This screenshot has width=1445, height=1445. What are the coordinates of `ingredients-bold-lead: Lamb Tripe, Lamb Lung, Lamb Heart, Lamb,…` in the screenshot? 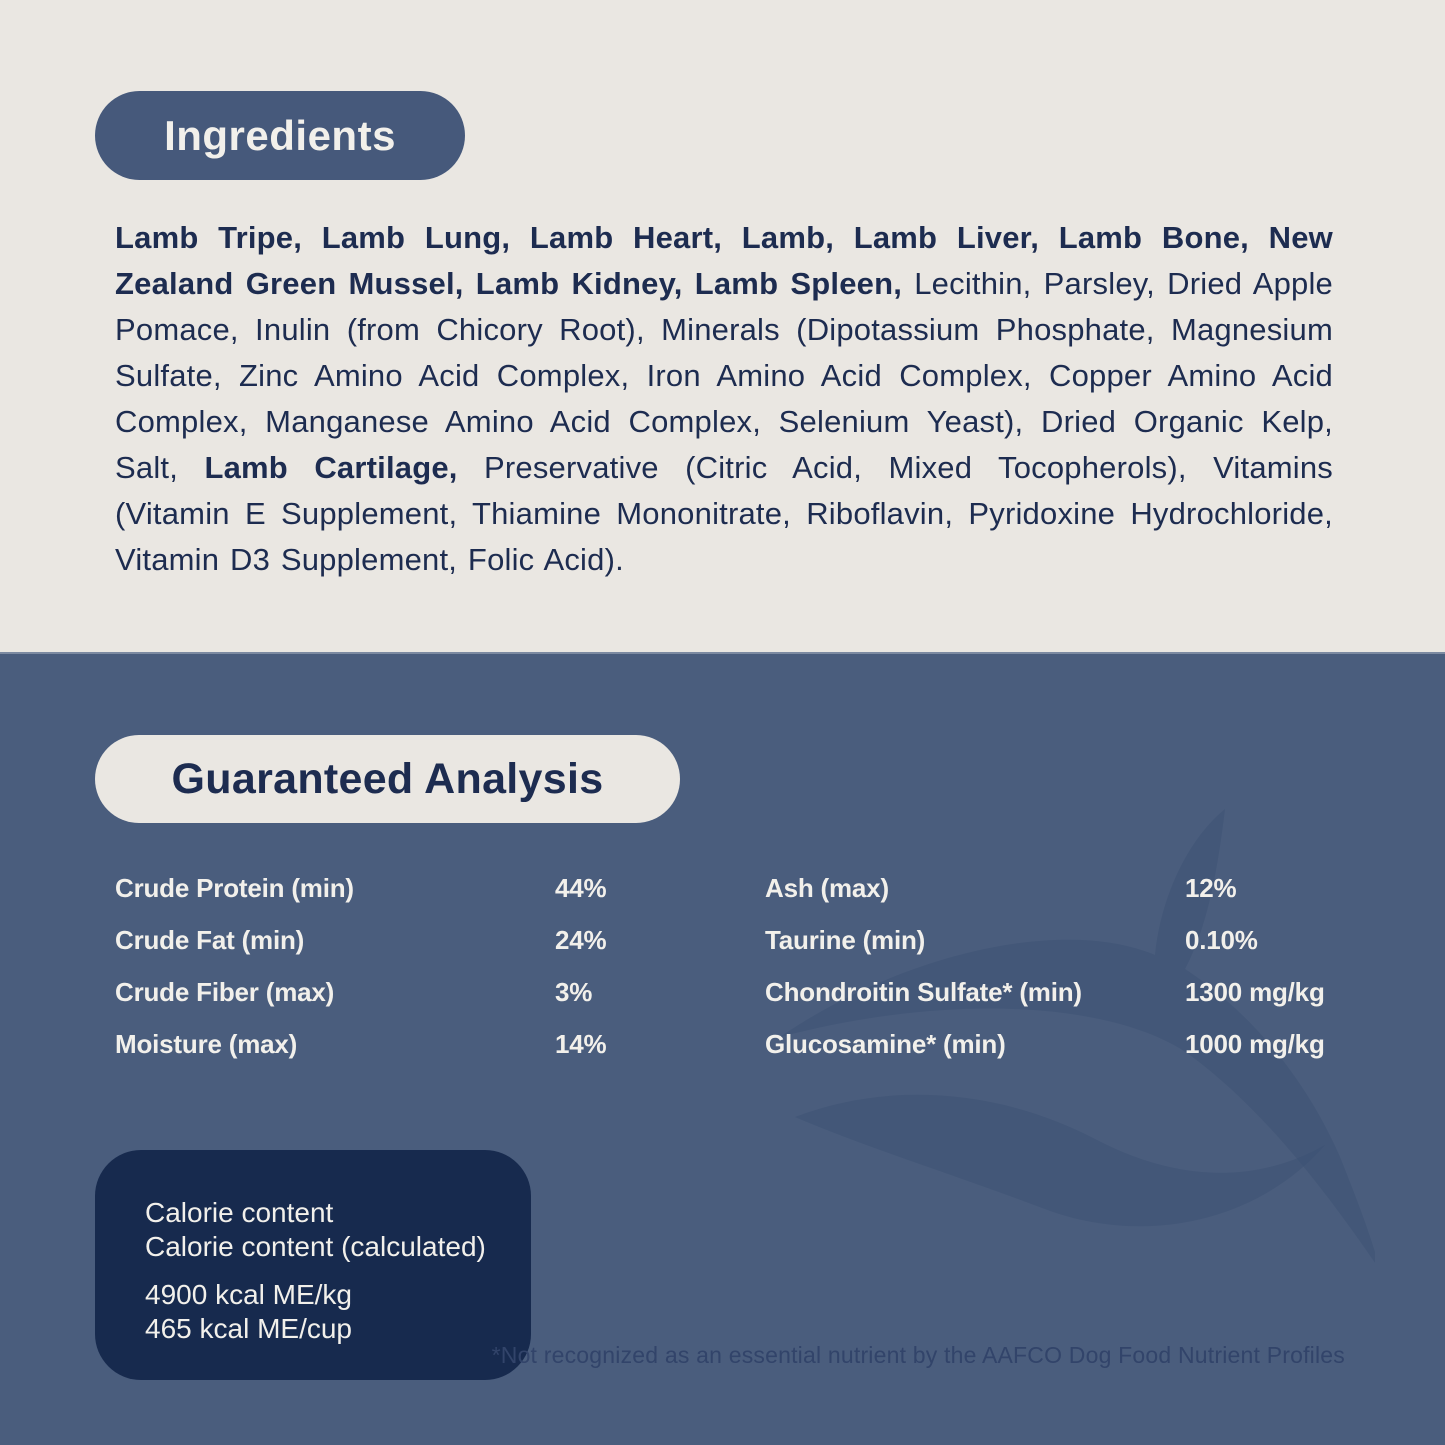 It's located at (724, 260).